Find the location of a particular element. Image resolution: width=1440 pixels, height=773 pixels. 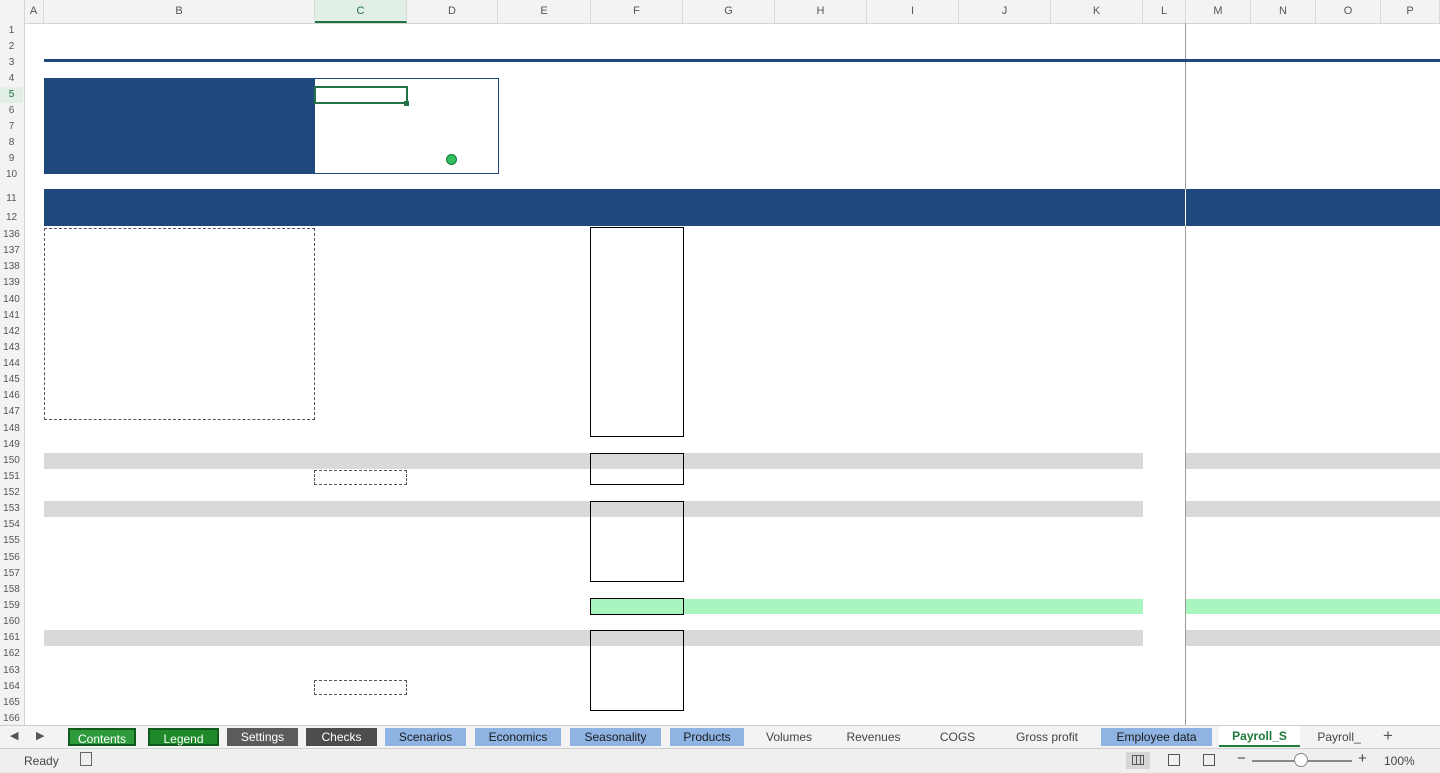

column-header-j: J is located at coordinates (1005, 11).